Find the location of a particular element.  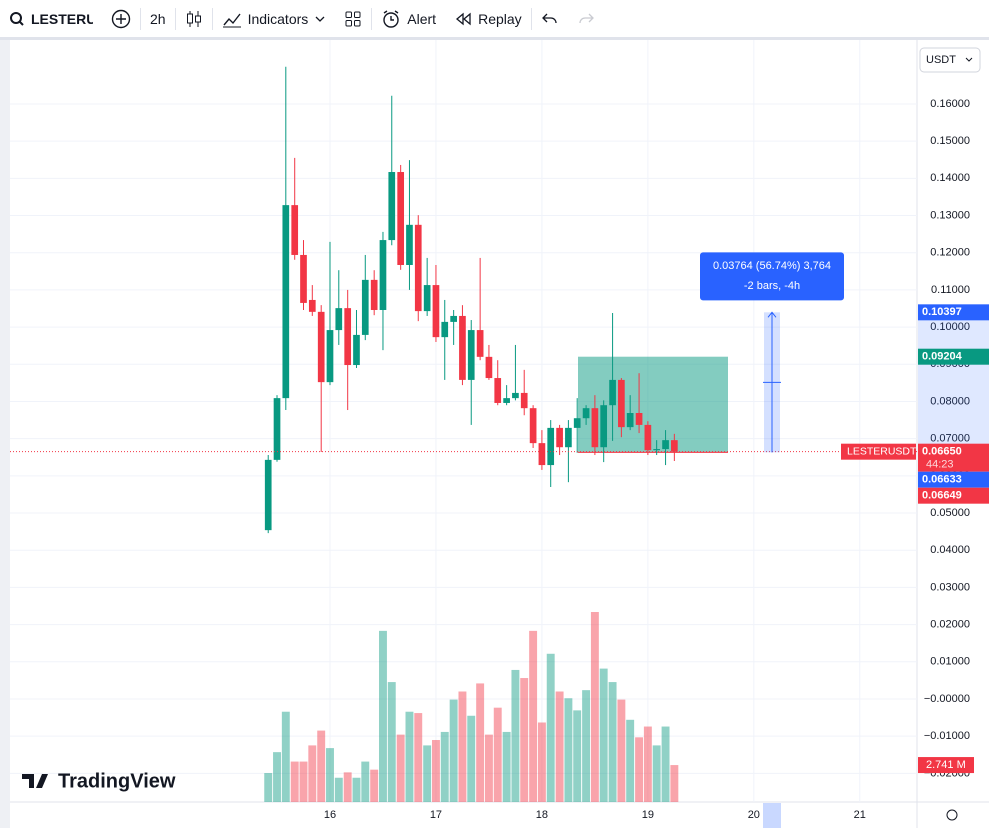

compare-button is located at coordinates (121, 18).